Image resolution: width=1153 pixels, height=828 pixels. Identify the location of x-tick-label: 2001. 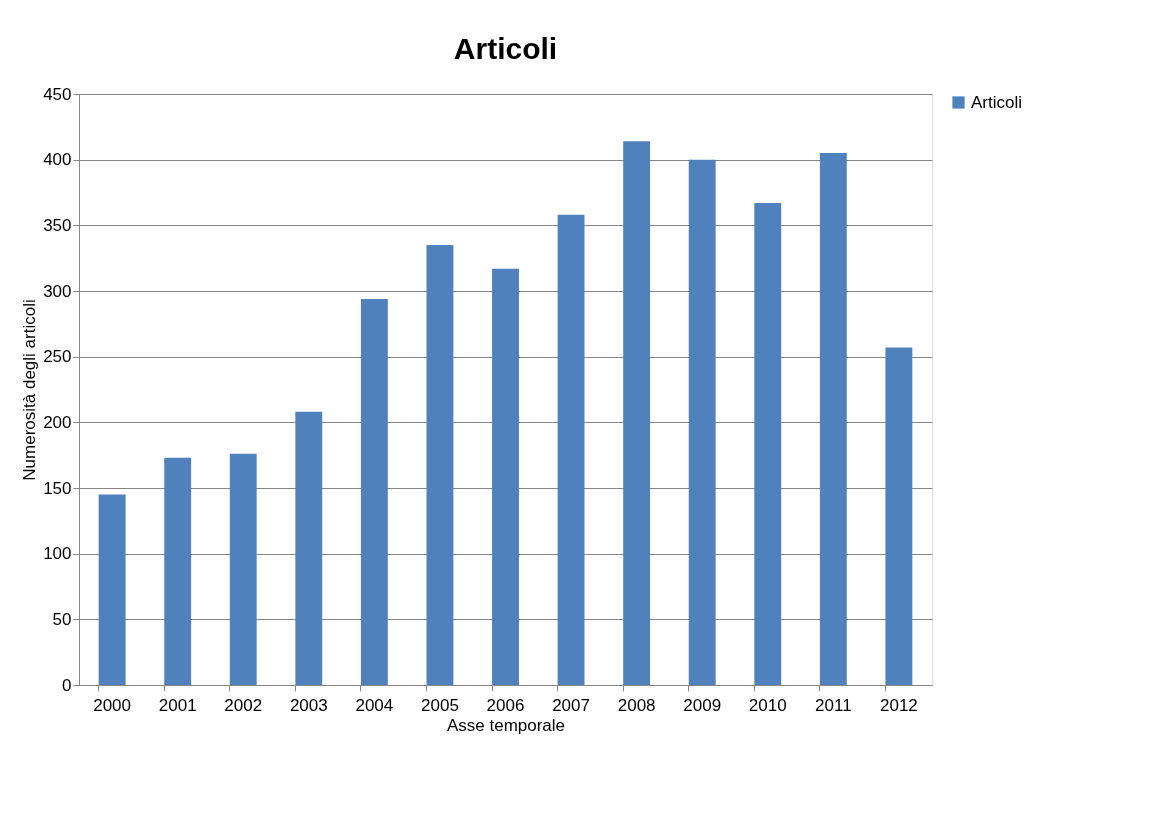
(177, 705).